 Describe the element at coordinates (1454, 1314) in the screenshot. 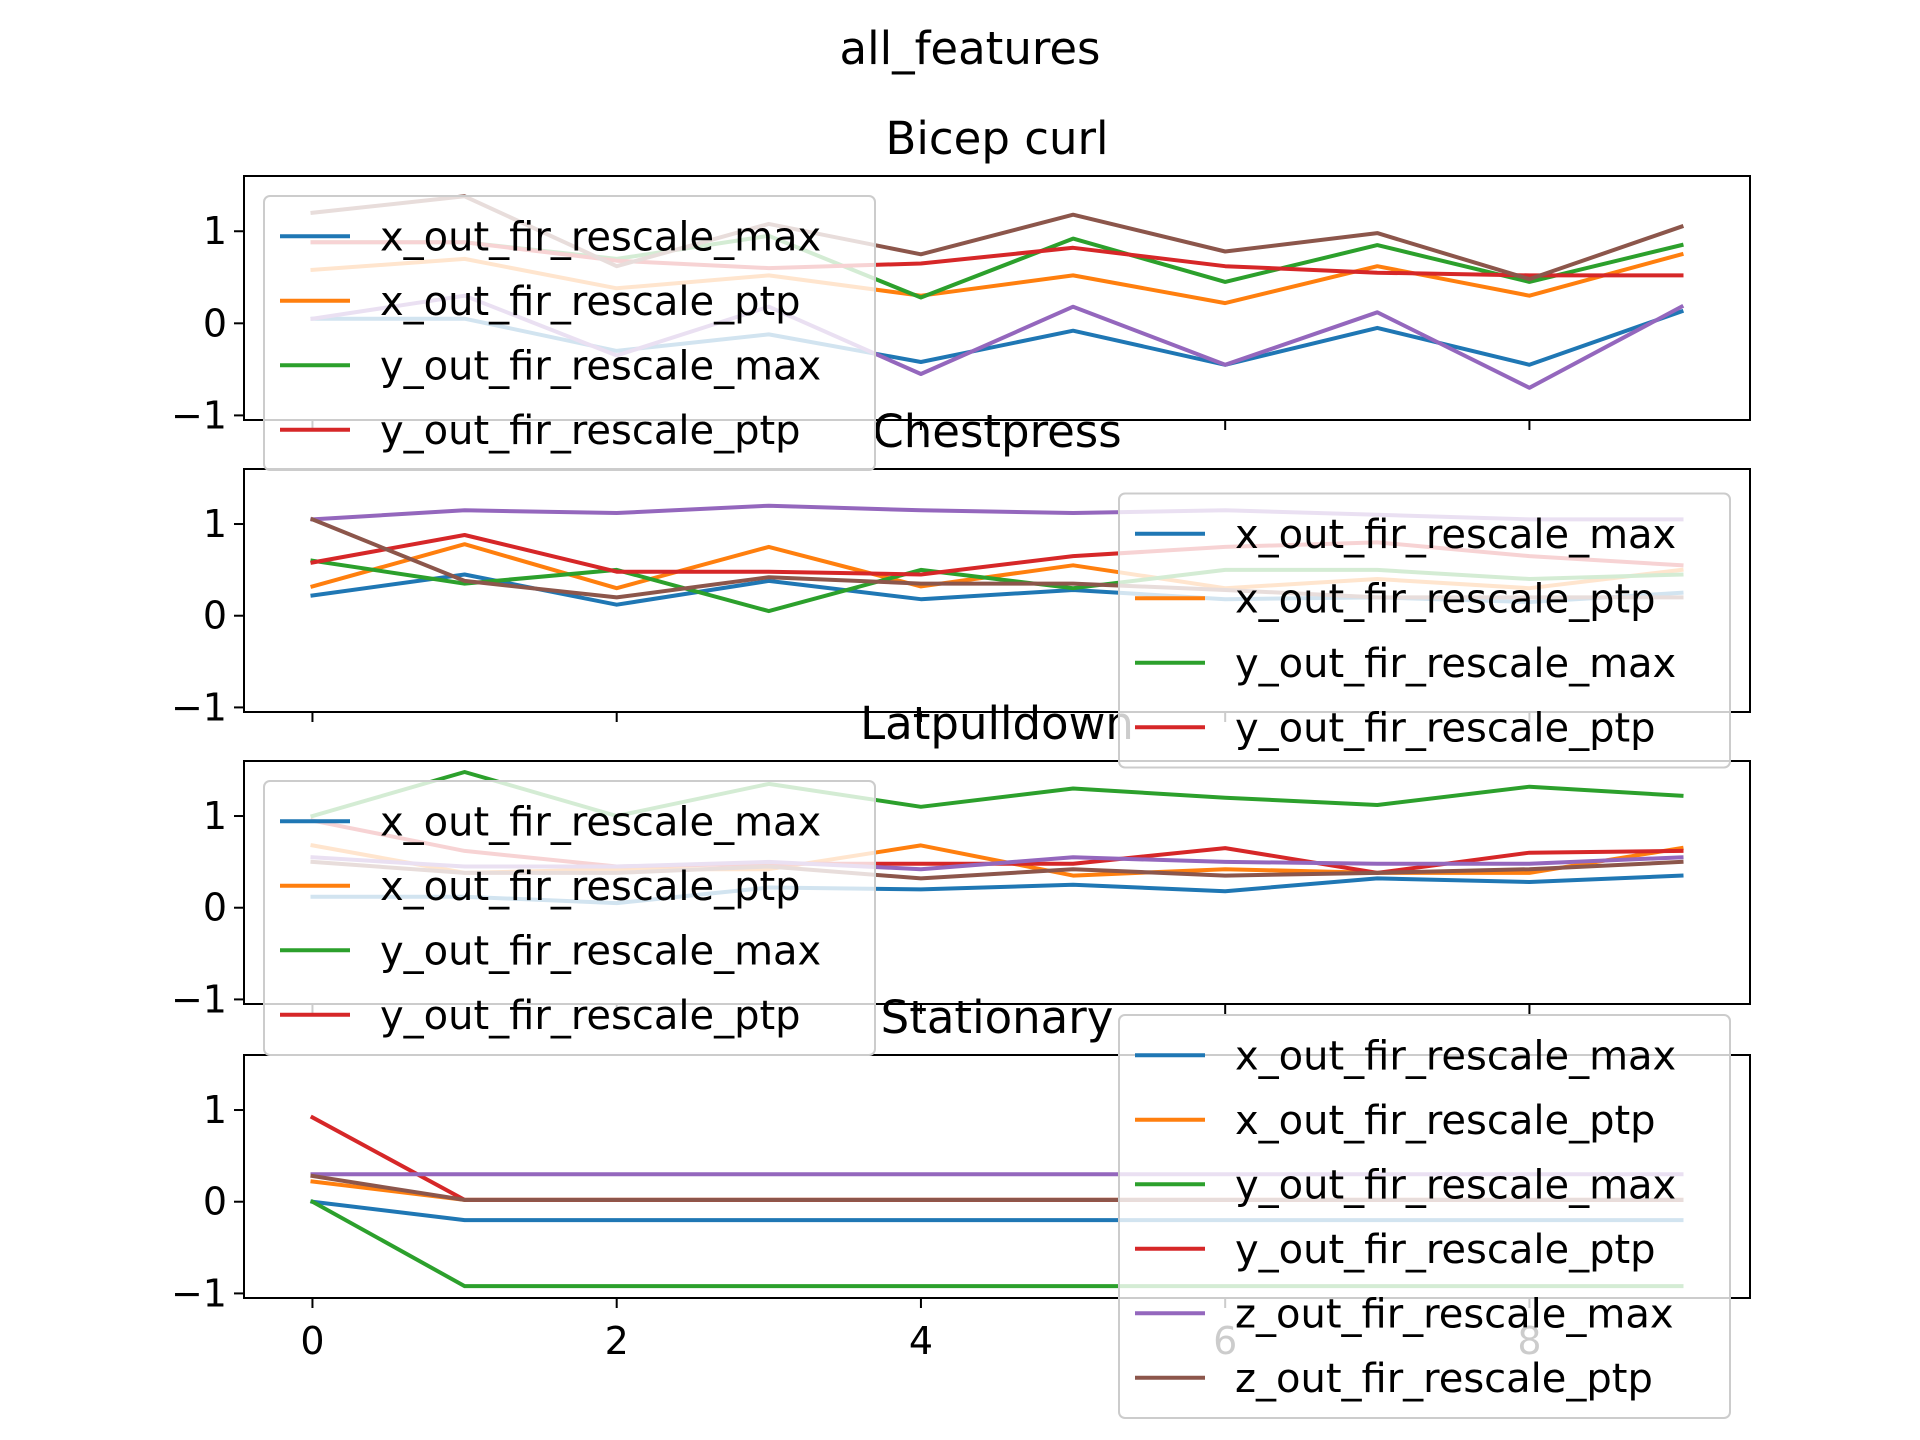

I see `legend-label: z_out_fir_rescale_max` at that location.